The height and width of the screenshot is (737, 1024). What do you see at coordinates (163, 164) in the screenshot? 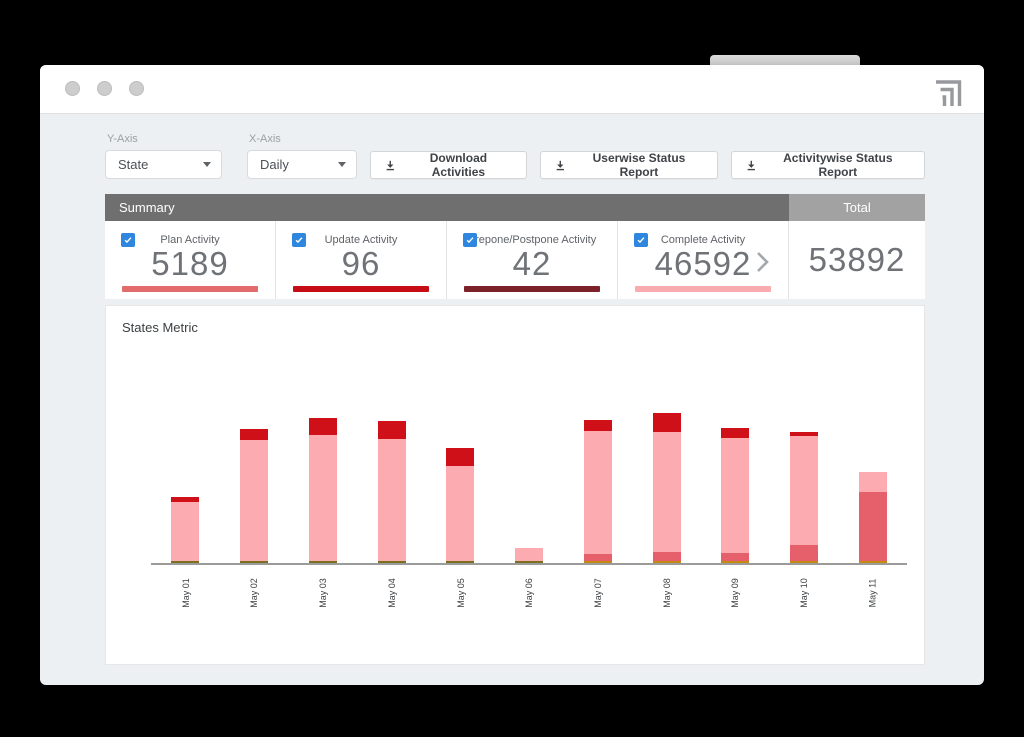
I see `y-axis-select: State` at bounding box center [163, 164].